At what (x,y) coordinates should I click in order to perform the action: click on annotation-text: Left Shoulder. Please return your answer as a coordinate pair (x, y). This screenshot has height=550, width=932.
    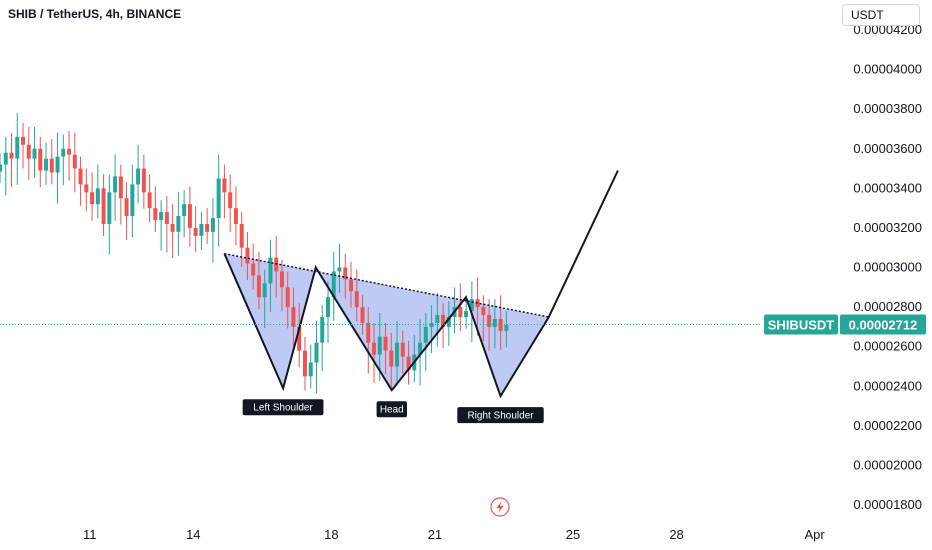
    Looking at the image, I should click on (283, 408).